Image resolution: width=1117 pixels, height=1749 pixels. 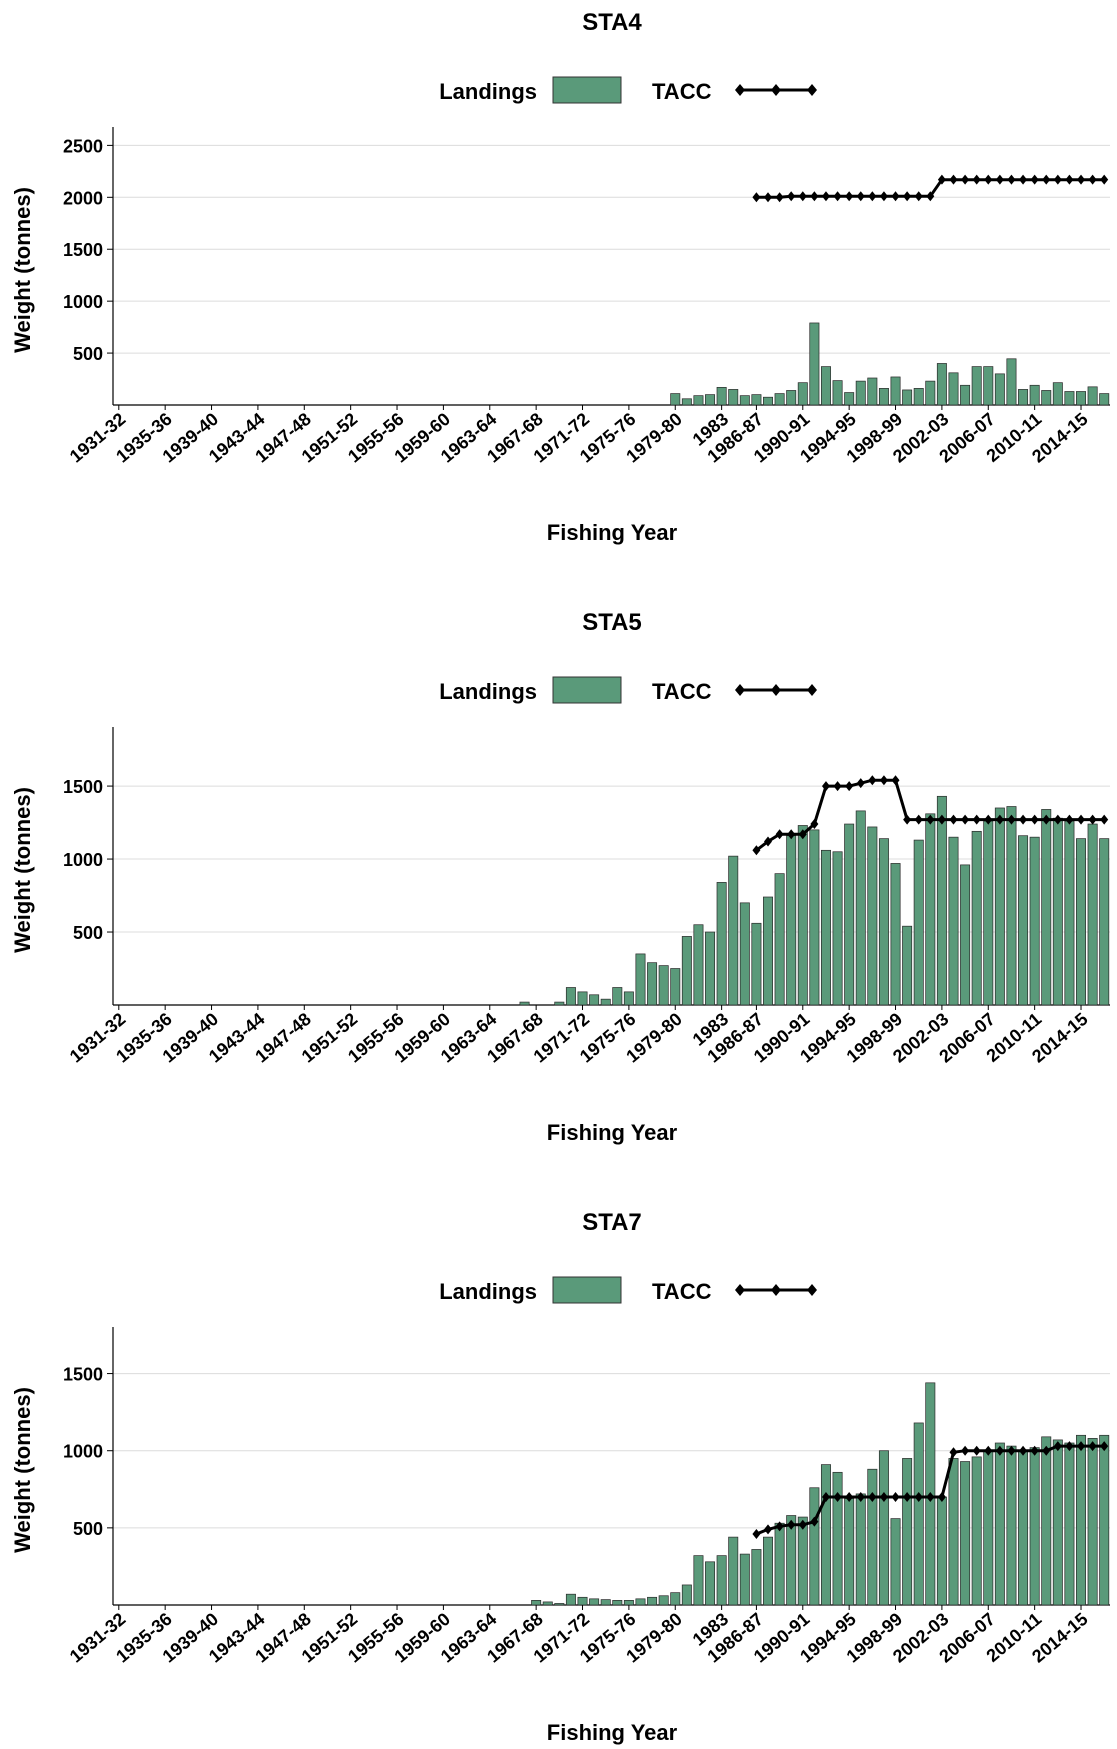 What do you see at coordinates (22, 270) in the screenshot?
I see `y-axis-label: Weight (tonnes)` at bounding box center [22, 270].